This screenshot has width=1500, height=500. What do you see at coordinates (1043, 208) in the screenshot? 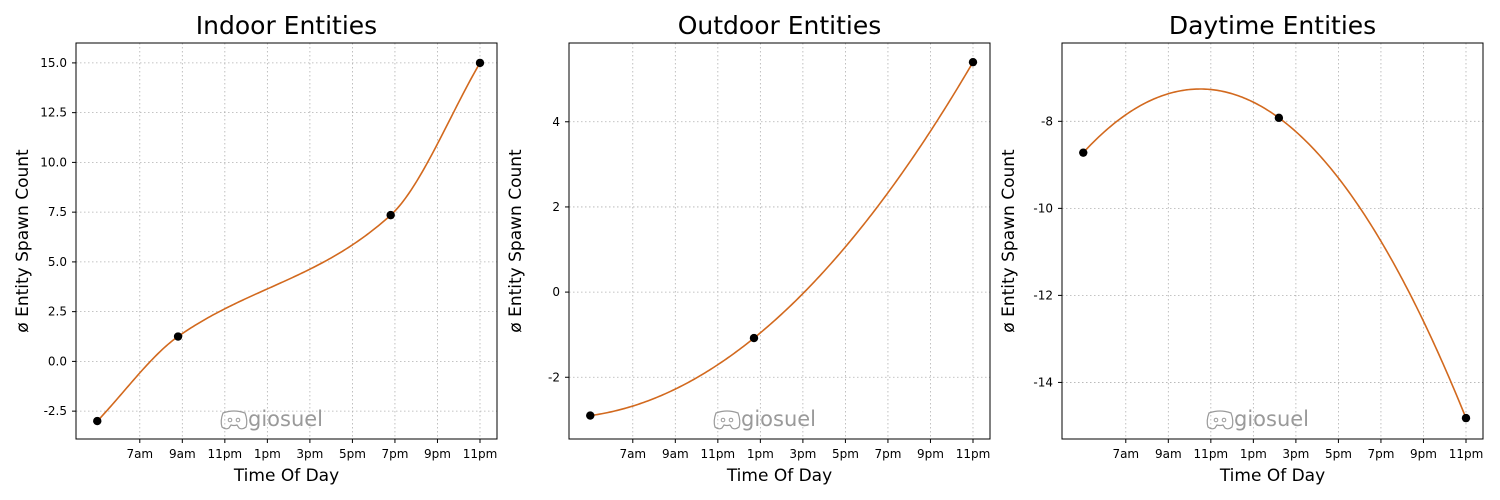
I see `y-tick-label: -10` at bounding box center [1043, 208].